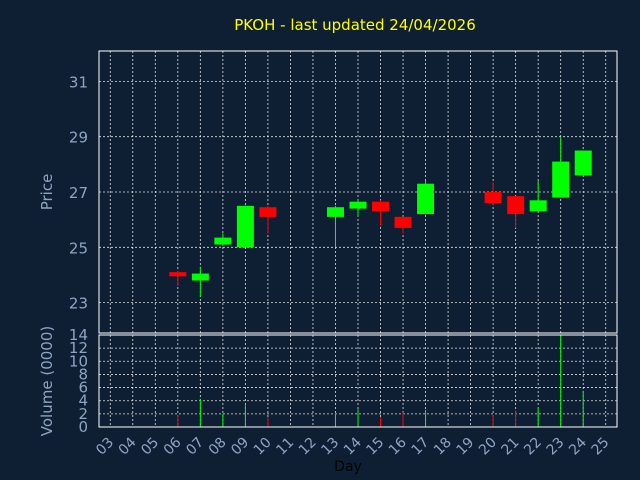 This screenshot has height=480, width=640. I want to click on volume-tick-label: 12, so click(78, 348).